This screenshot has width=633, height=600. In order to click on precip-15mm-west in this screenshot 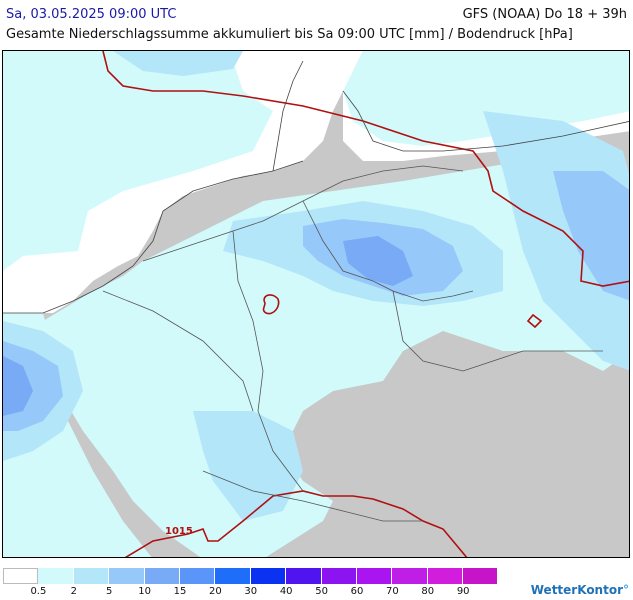, I will do `click(18, 386)`.